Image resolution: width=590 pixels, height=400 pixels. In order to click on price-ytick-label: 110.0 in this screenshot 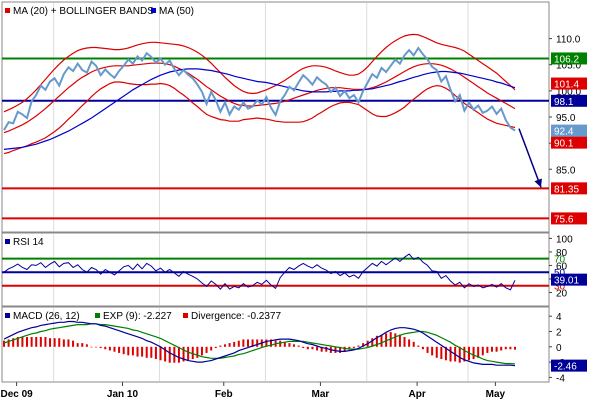, I will do `click(568, 40)`.